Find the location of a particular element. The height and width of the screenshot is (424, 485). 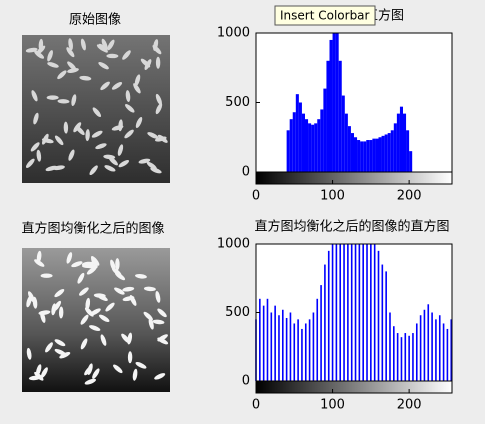

colorbar is located at coordinates (354, 178).